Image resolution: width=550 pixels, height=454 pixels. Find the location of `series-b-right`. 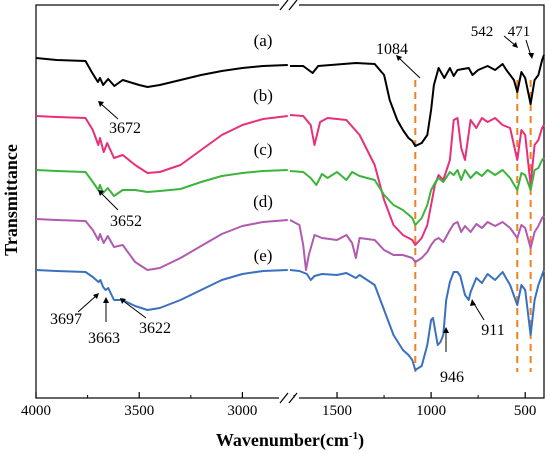

series-b-right is located at coordinates (417, 180).